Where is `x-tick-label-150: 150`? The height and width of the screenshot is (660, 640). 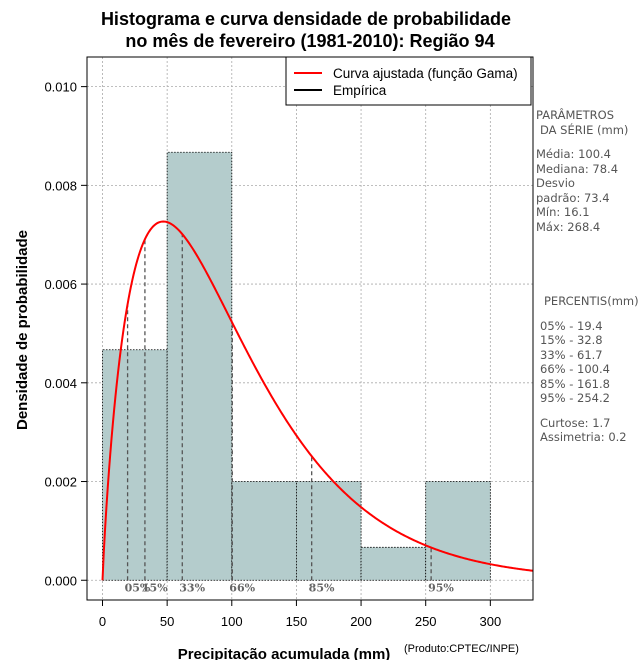
x-tick-label-150: 150 is located at coordinates (297, 621).